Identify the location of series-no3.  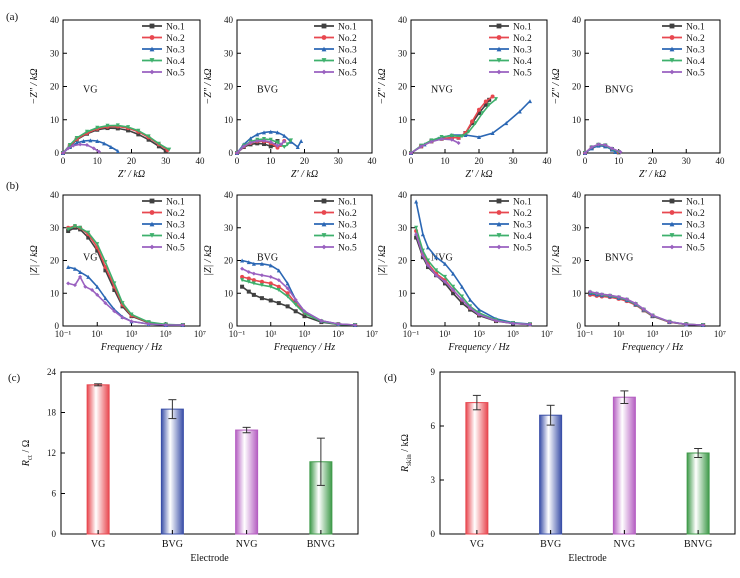
(125, 296).